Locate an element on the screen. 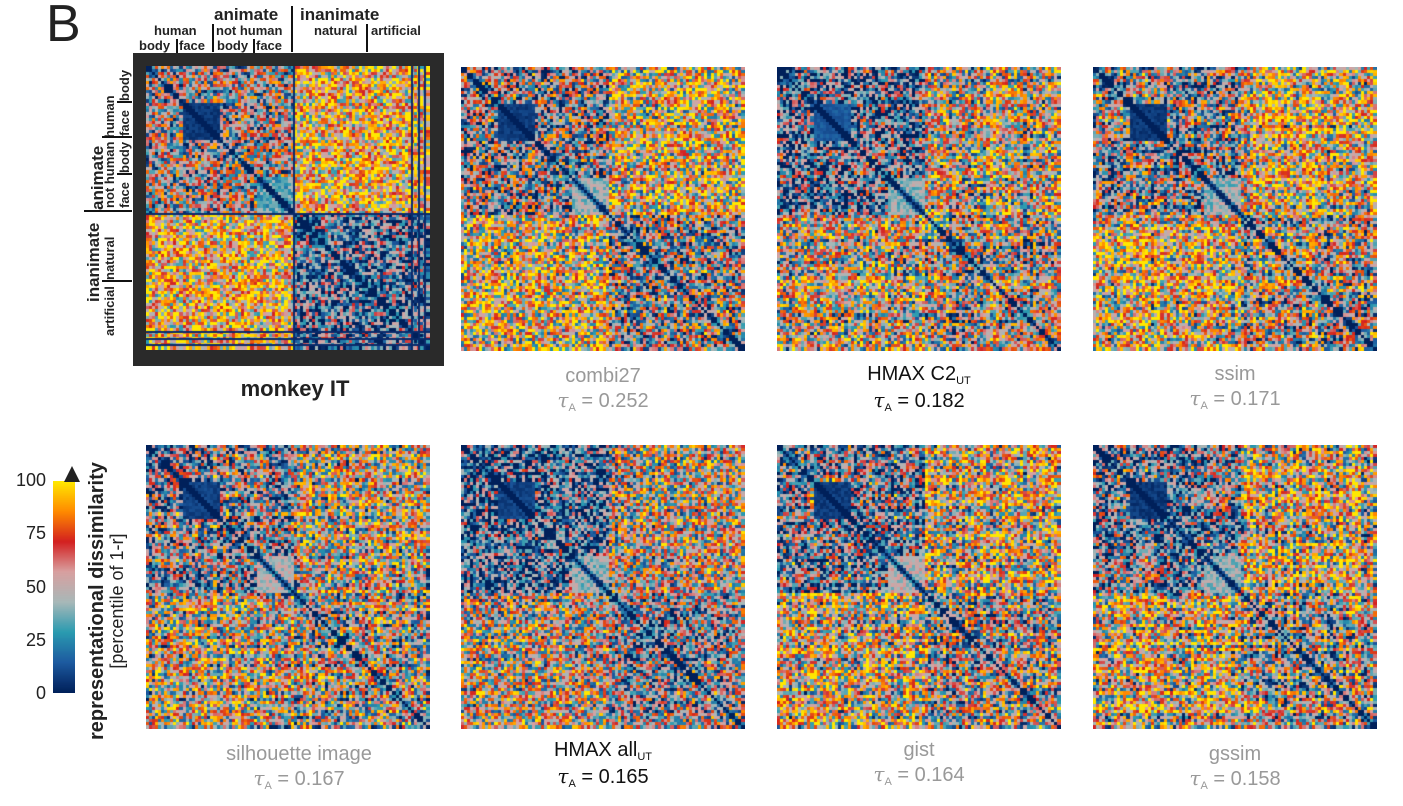 This screenshot has height=806, width=1403. caption-silhouette-image: silhouette image τA = 0.167 is located at coordinates (299, 767).